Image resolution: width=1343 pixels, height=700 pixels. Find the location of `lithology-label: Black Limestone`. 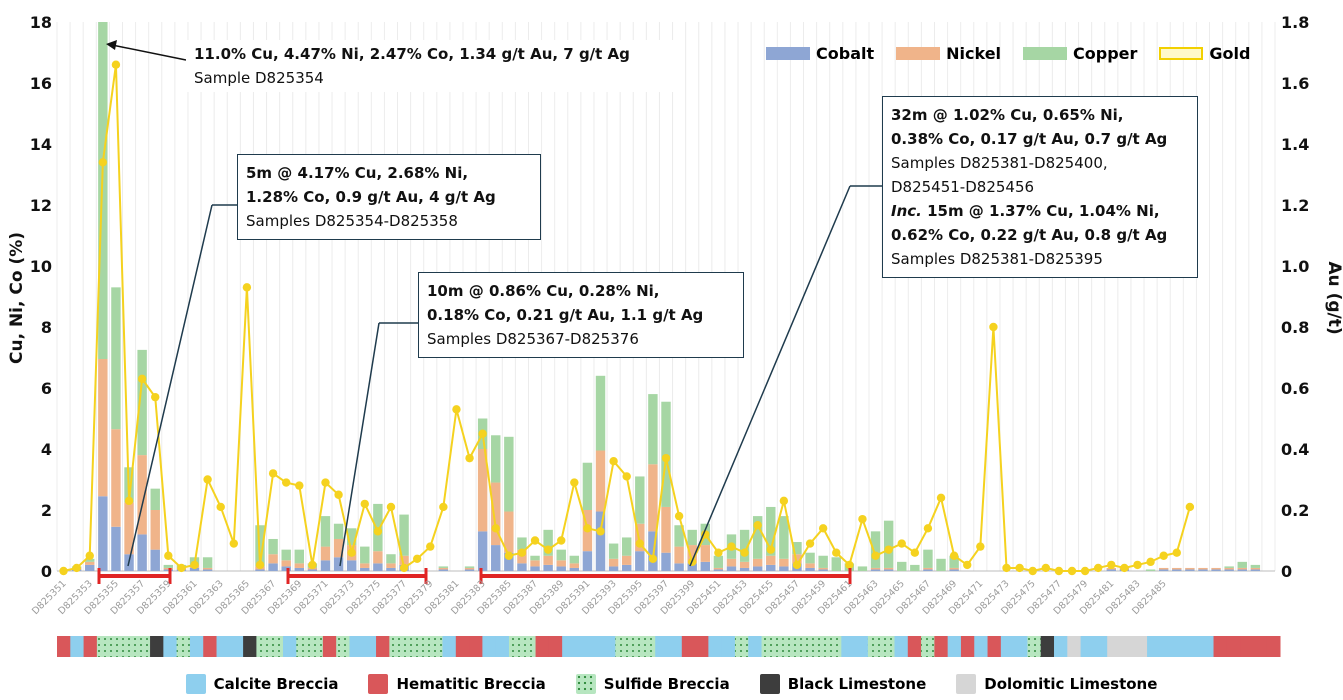

lithology-label: Black Limestone is located at coordinates (857, 684).